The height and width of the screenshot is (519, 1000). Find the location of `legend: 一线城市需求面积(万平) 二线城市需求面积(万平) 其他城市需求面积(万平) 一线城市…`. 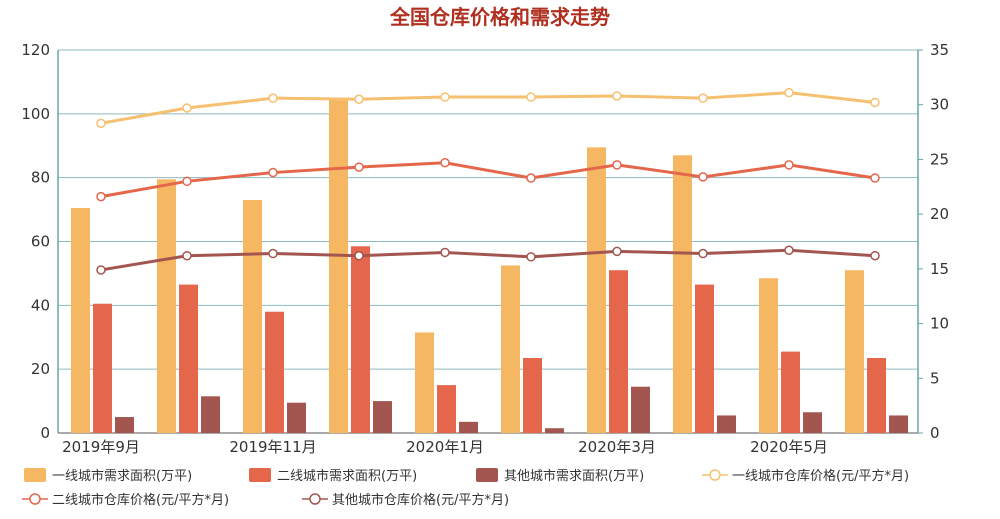

legend: 一线城市需求面积(万平) 二线城市需求面积(万平) 其他城市需求面积(万平) 一线城市… is located at coordinates (465, 488).